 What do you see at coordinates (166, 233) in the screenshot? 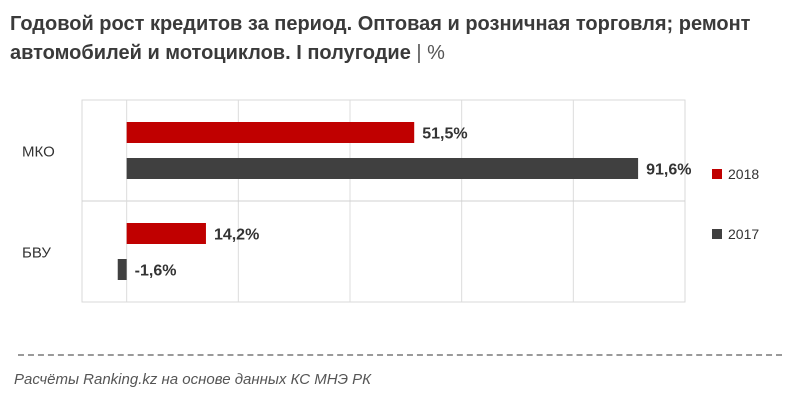
I see `bar-2018-bvu` at bounding box center [166, 233].